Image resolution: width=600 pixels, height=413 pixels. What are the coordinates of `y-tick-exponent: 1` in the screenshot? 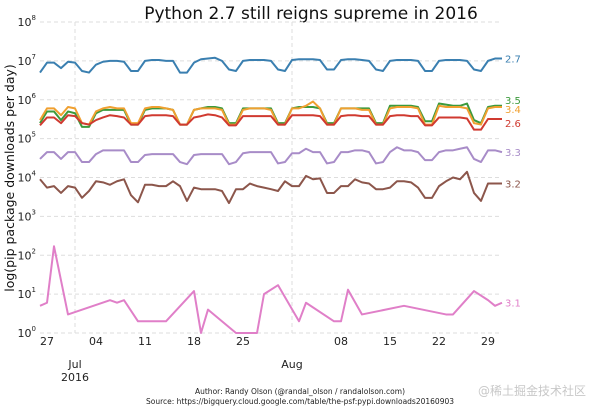 It's located at (34, 290).